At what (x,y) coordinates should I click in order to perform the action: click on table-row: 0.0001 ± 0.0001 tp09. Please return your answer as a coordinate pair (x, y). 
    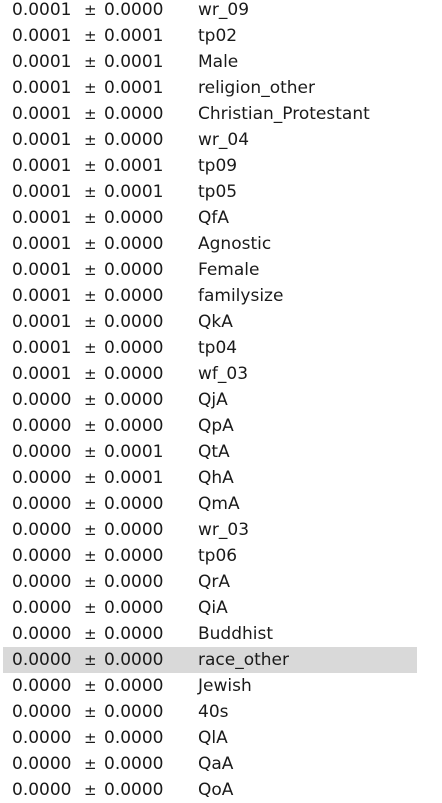
    Looking at the image, I should click on (221, 166).